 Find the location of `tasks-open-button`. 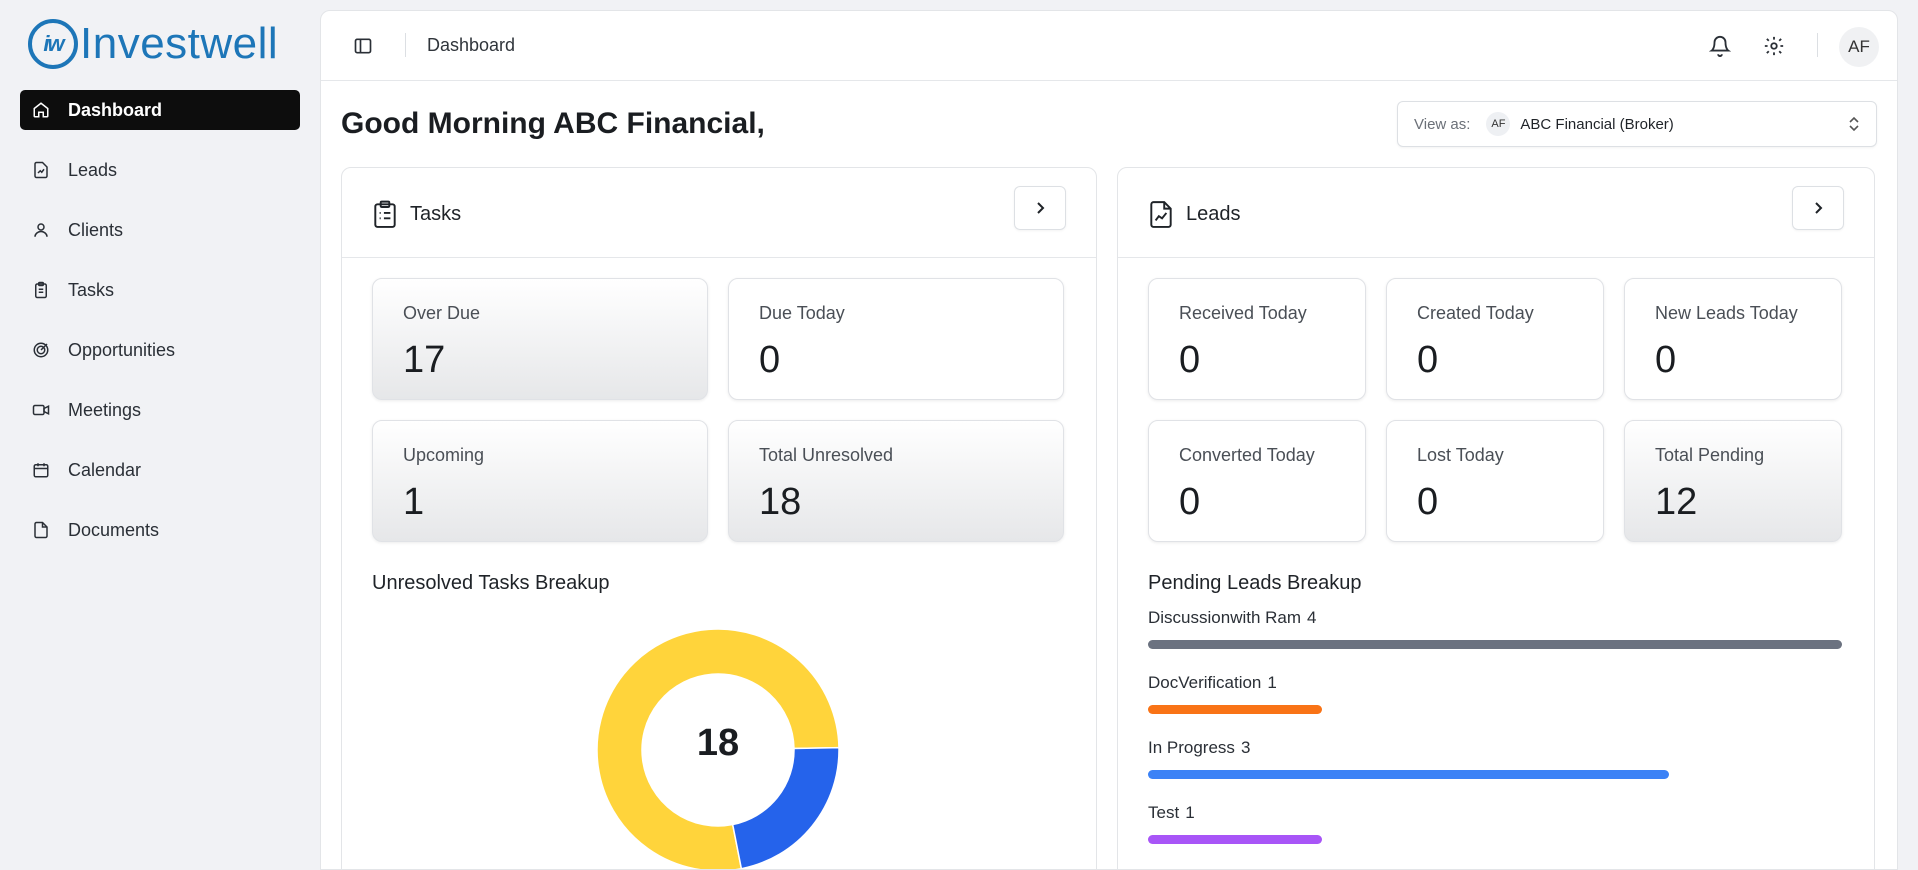

tasks-open-button is located at coordinates (1040, 208).